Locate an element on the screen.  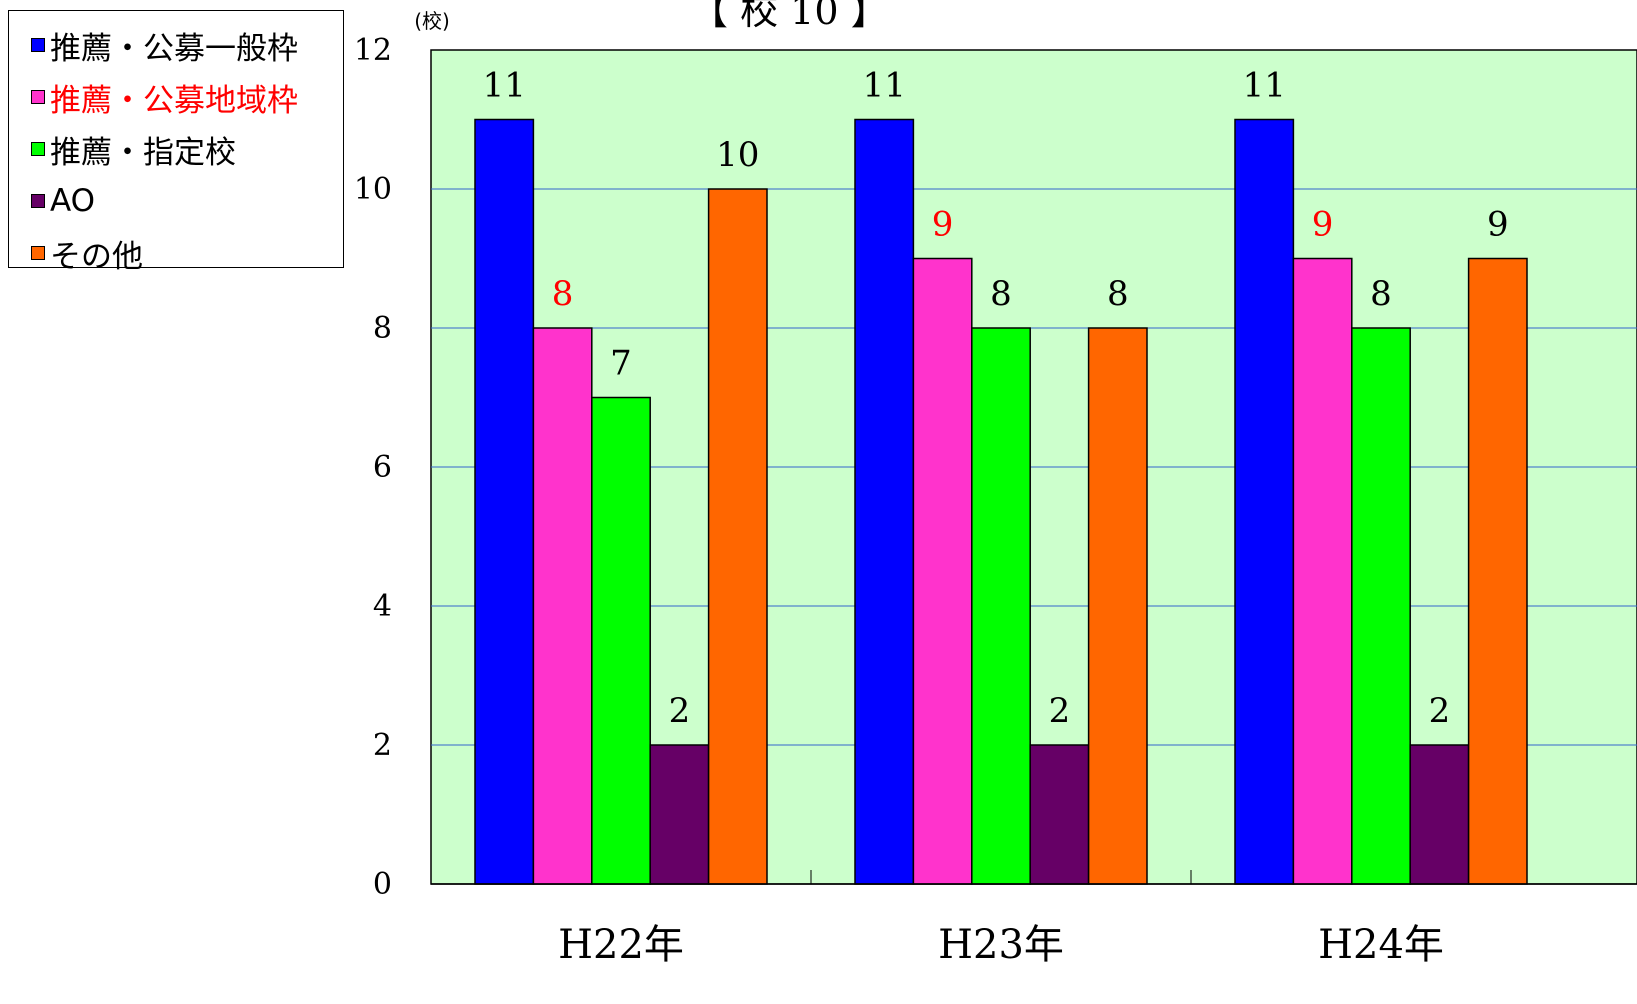
legend-item-general: 推薦・公募一般枠 is located at coordinates (187, 45).